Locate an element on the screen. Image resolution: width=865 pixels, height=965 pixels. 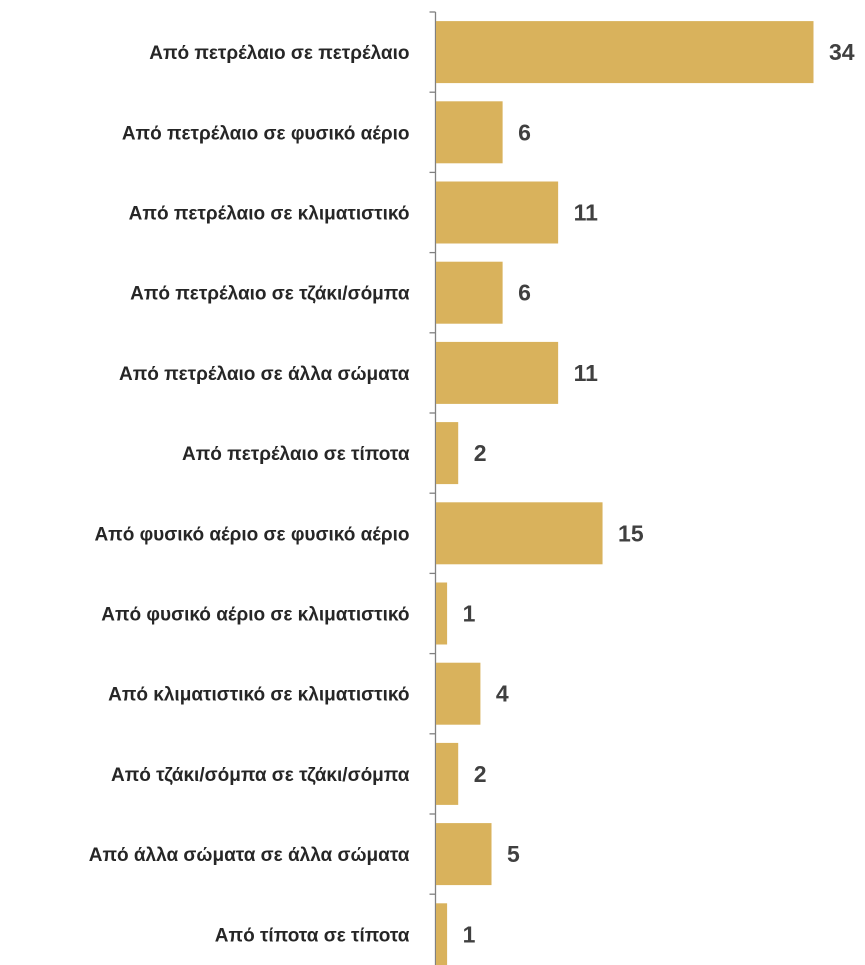
category-label: Από τζάκι/σόμπα σε τζάκι/σόμπα is located at coordinates (260, 775).